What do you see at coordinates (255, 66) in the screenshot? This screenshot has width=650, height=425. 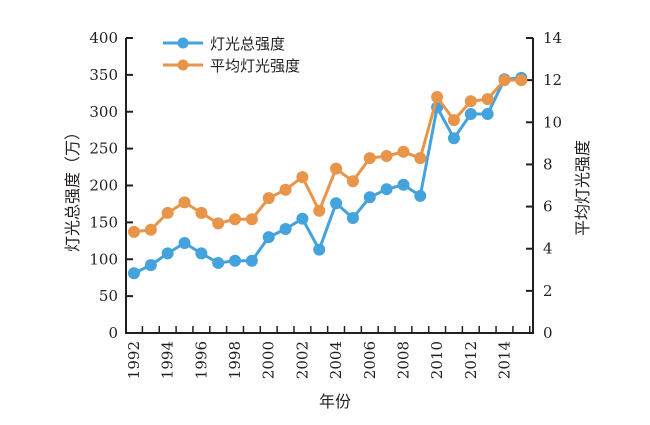 I see `legend-label: 平均灯光强度` at bounding box center [255, 66].